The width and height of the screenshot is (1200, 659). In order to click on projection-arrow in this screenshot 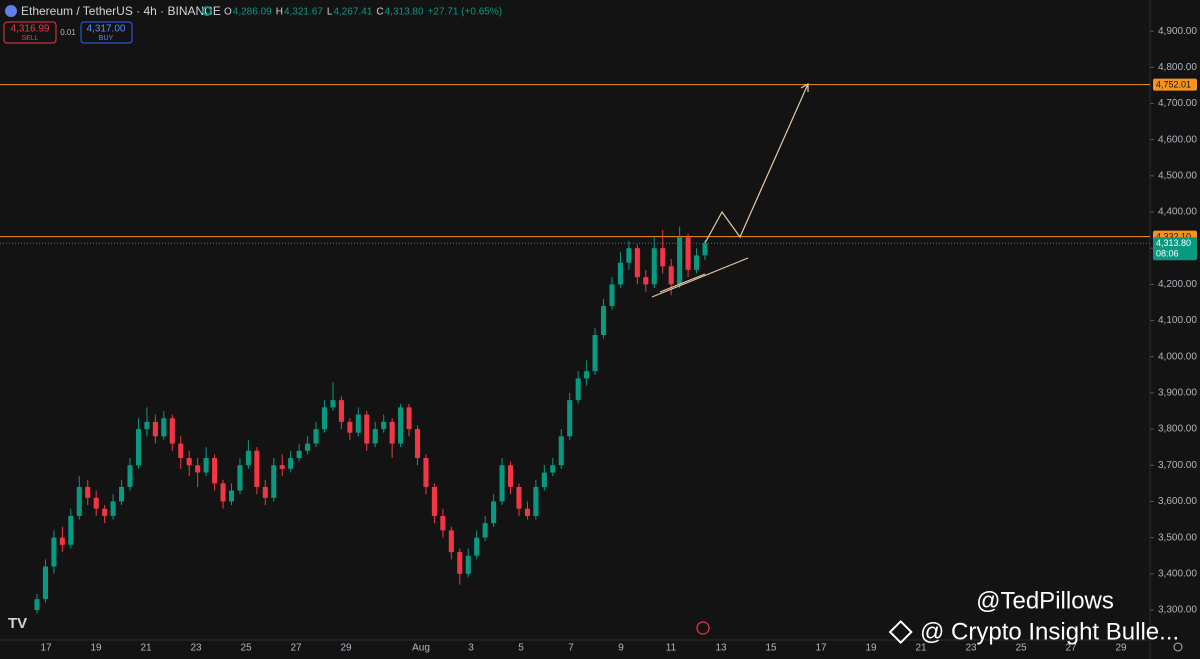, I will do `click(804, 87)`.